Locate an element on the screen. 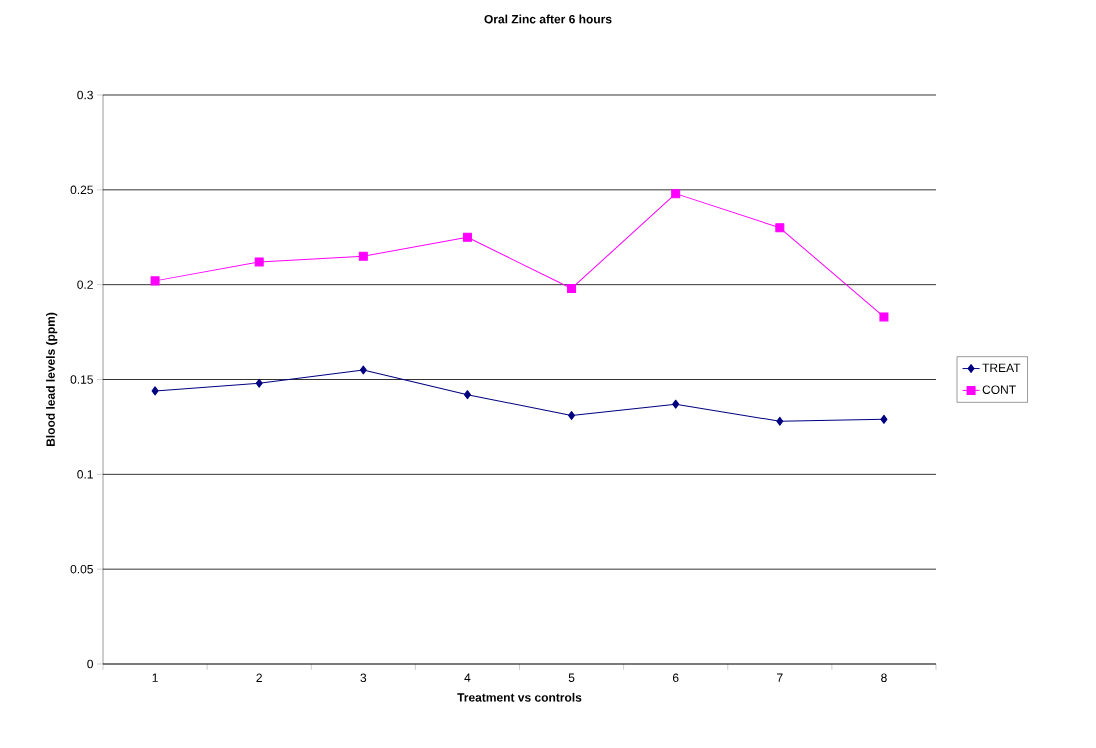  chart-title: Oral Zinc after 6 hours is located at coordinates (548, 19).